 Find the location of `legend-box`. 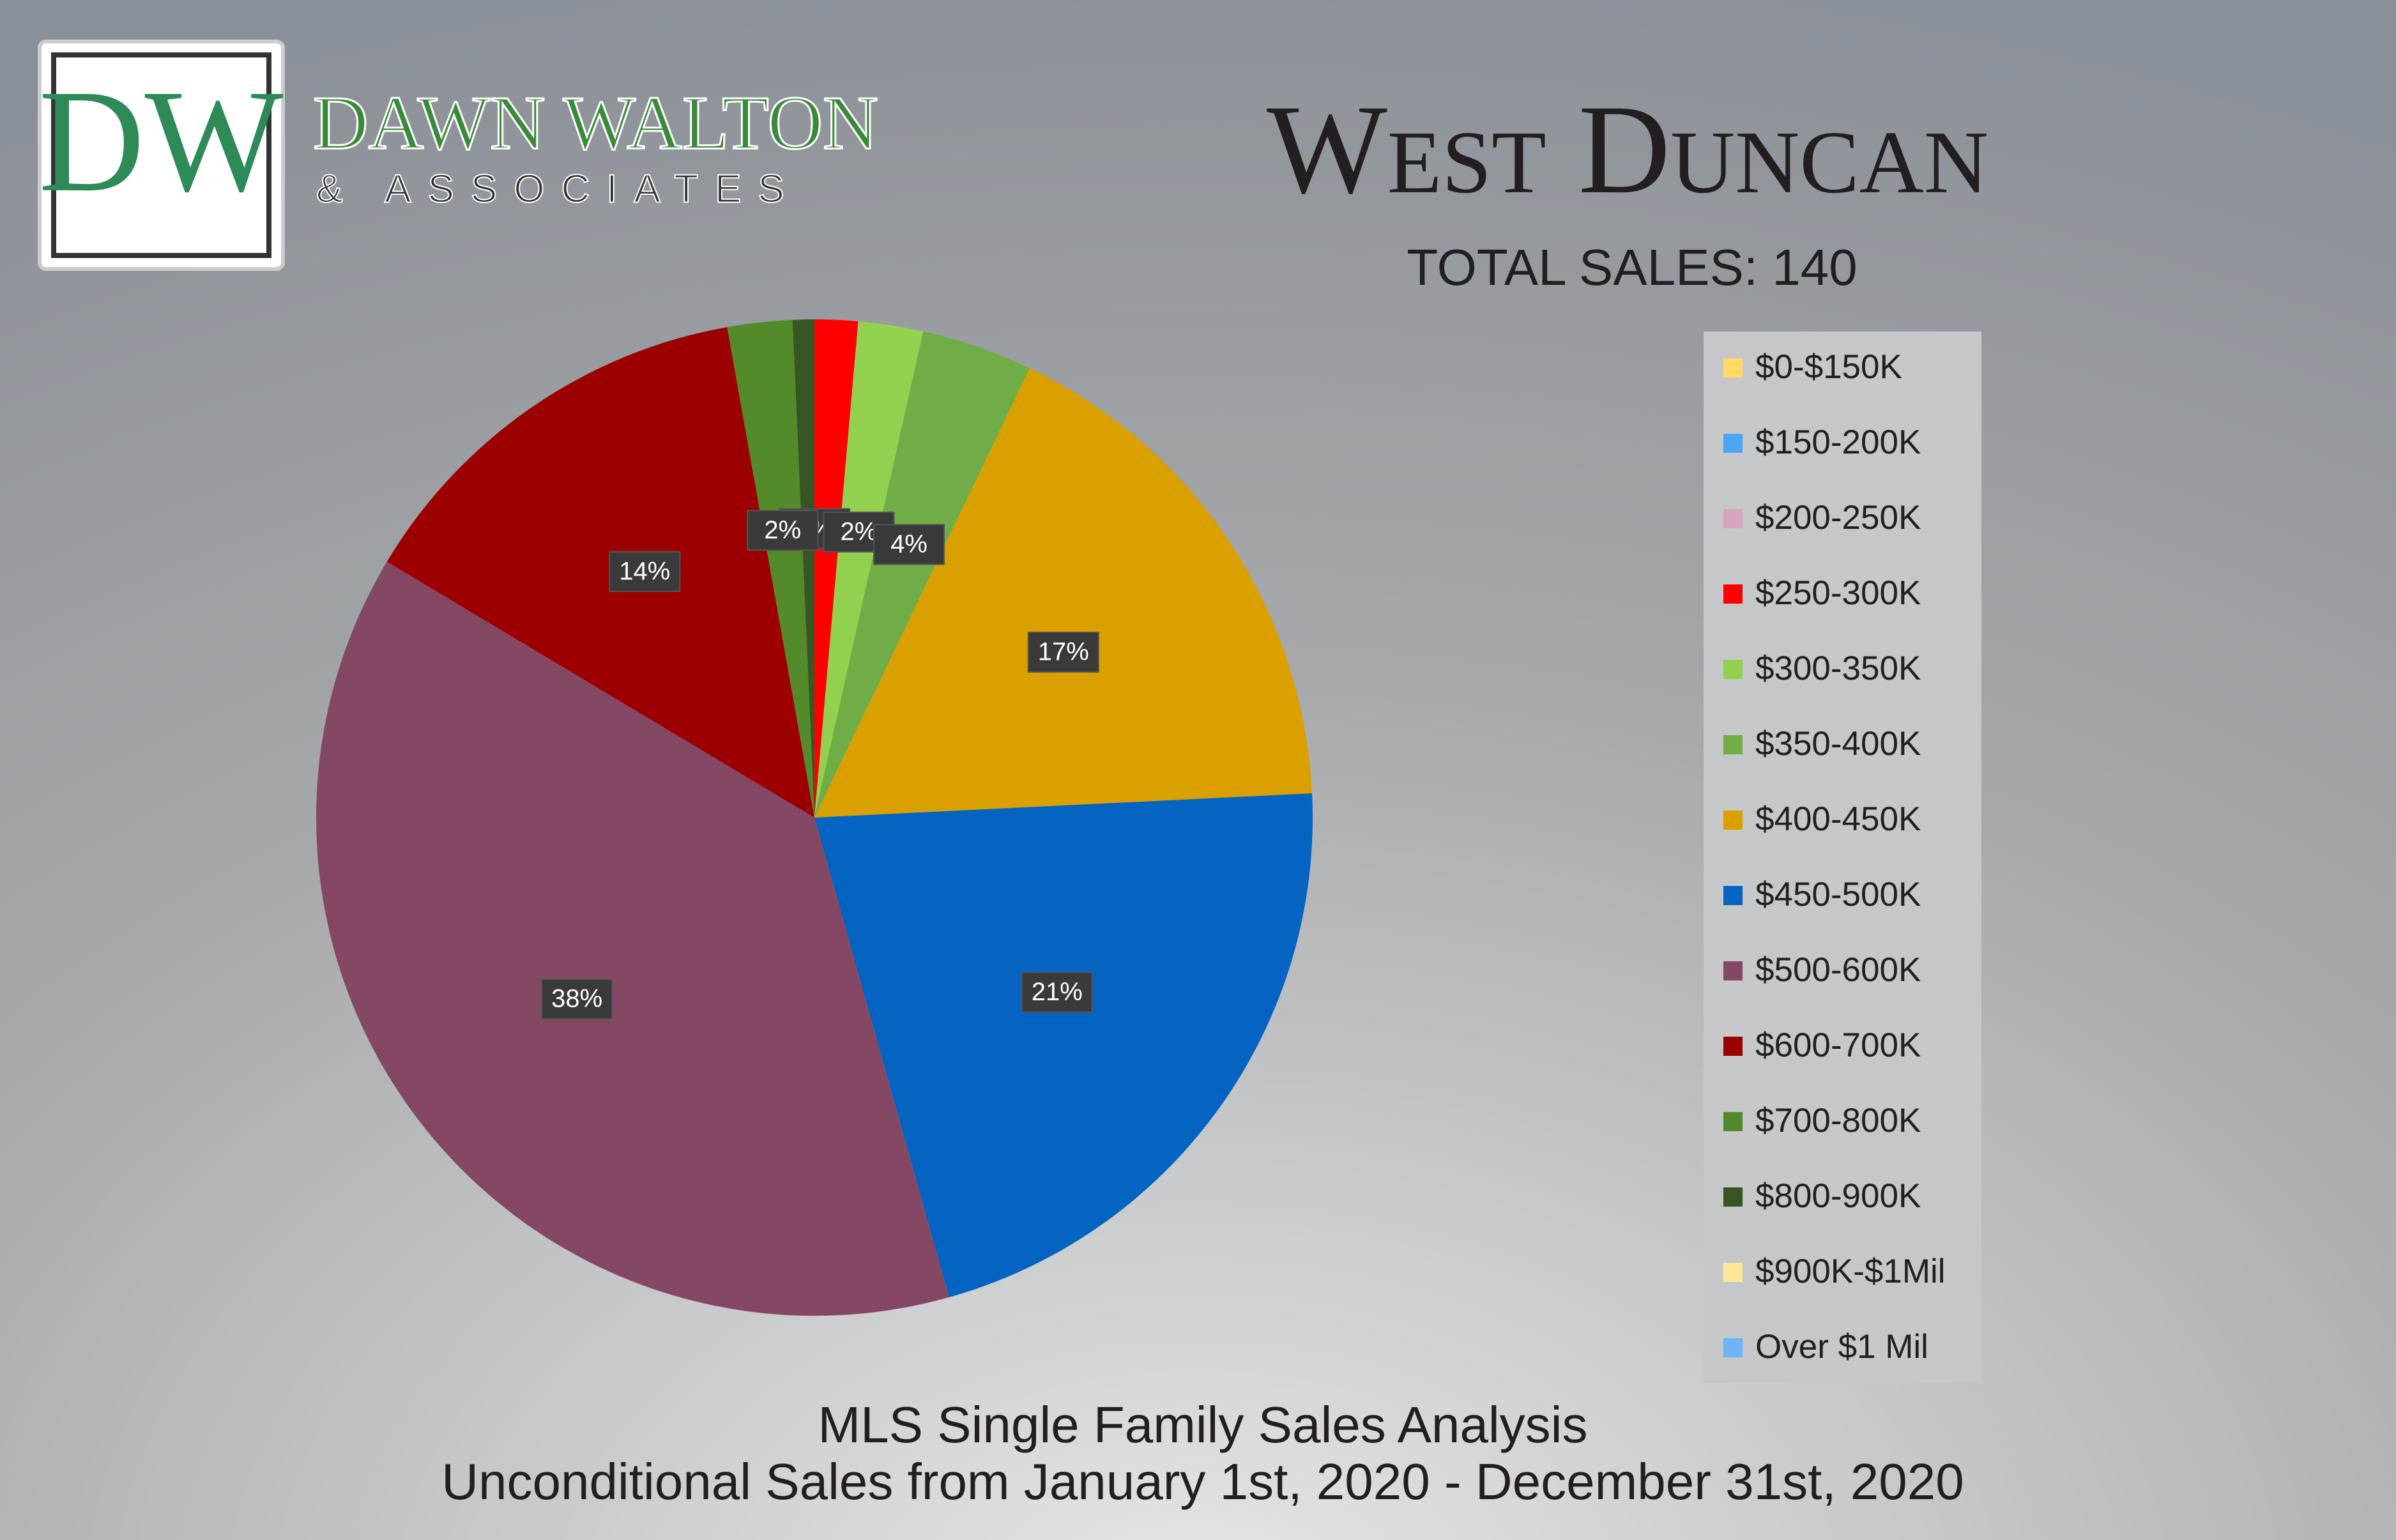

legend-box is located at coordinates (1842, 858).